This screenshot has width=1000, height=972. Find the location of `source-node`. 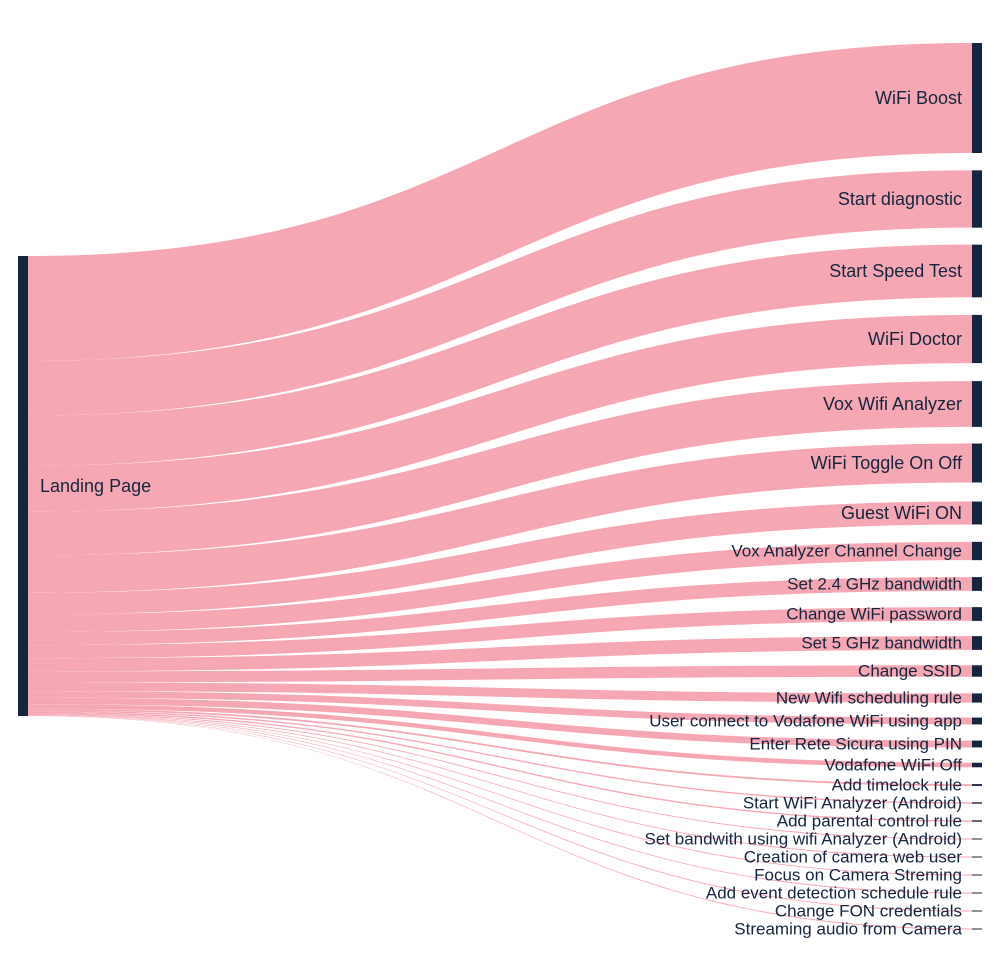

source-node is located at coordinates (23, 486).